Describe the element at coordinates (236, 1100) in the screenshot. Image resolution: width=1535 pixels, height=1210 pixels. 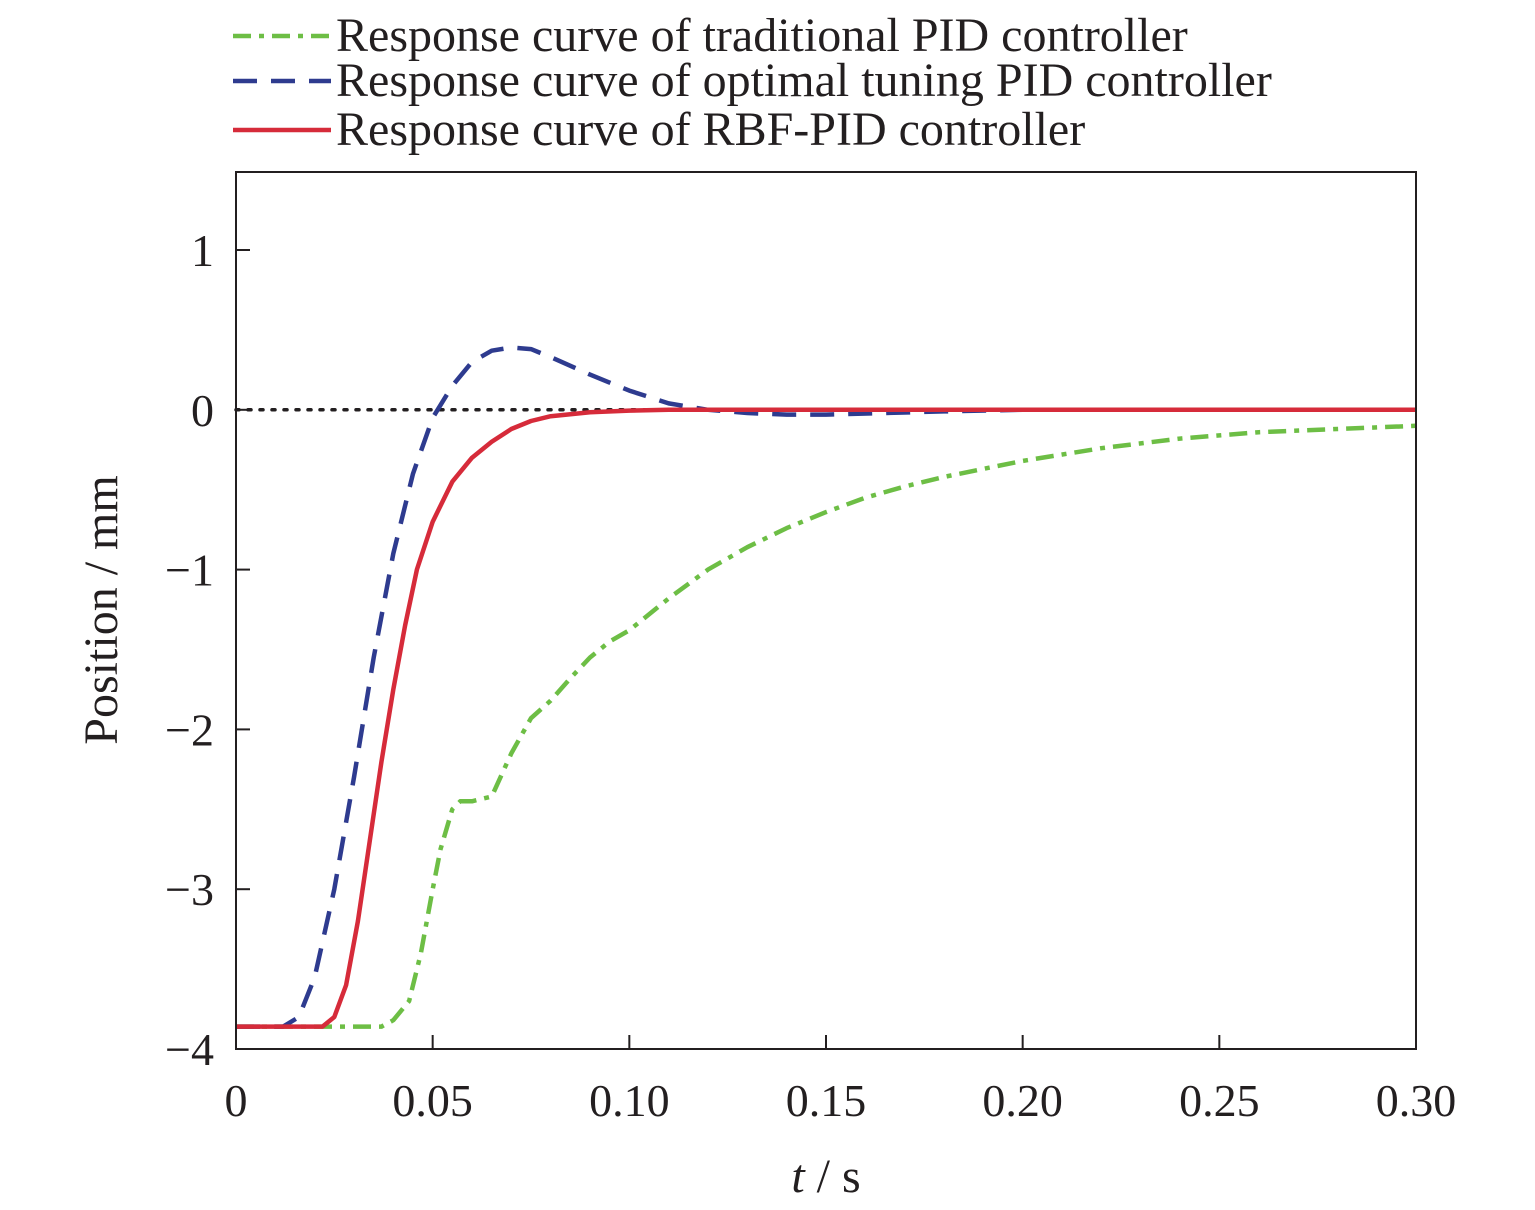
I see `x-tick-label: 0` at that location.